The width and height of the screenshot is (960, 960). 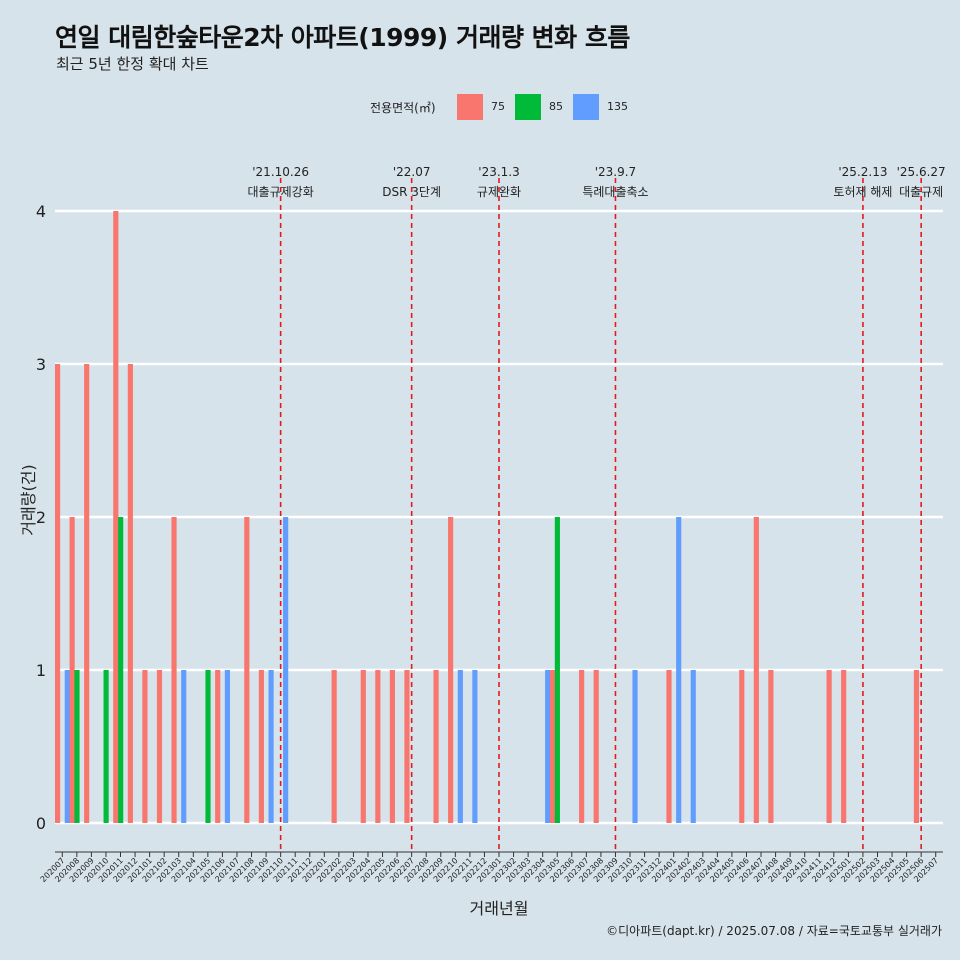 I want to click on event-label: 규제완화, so click(x=499, y=192).